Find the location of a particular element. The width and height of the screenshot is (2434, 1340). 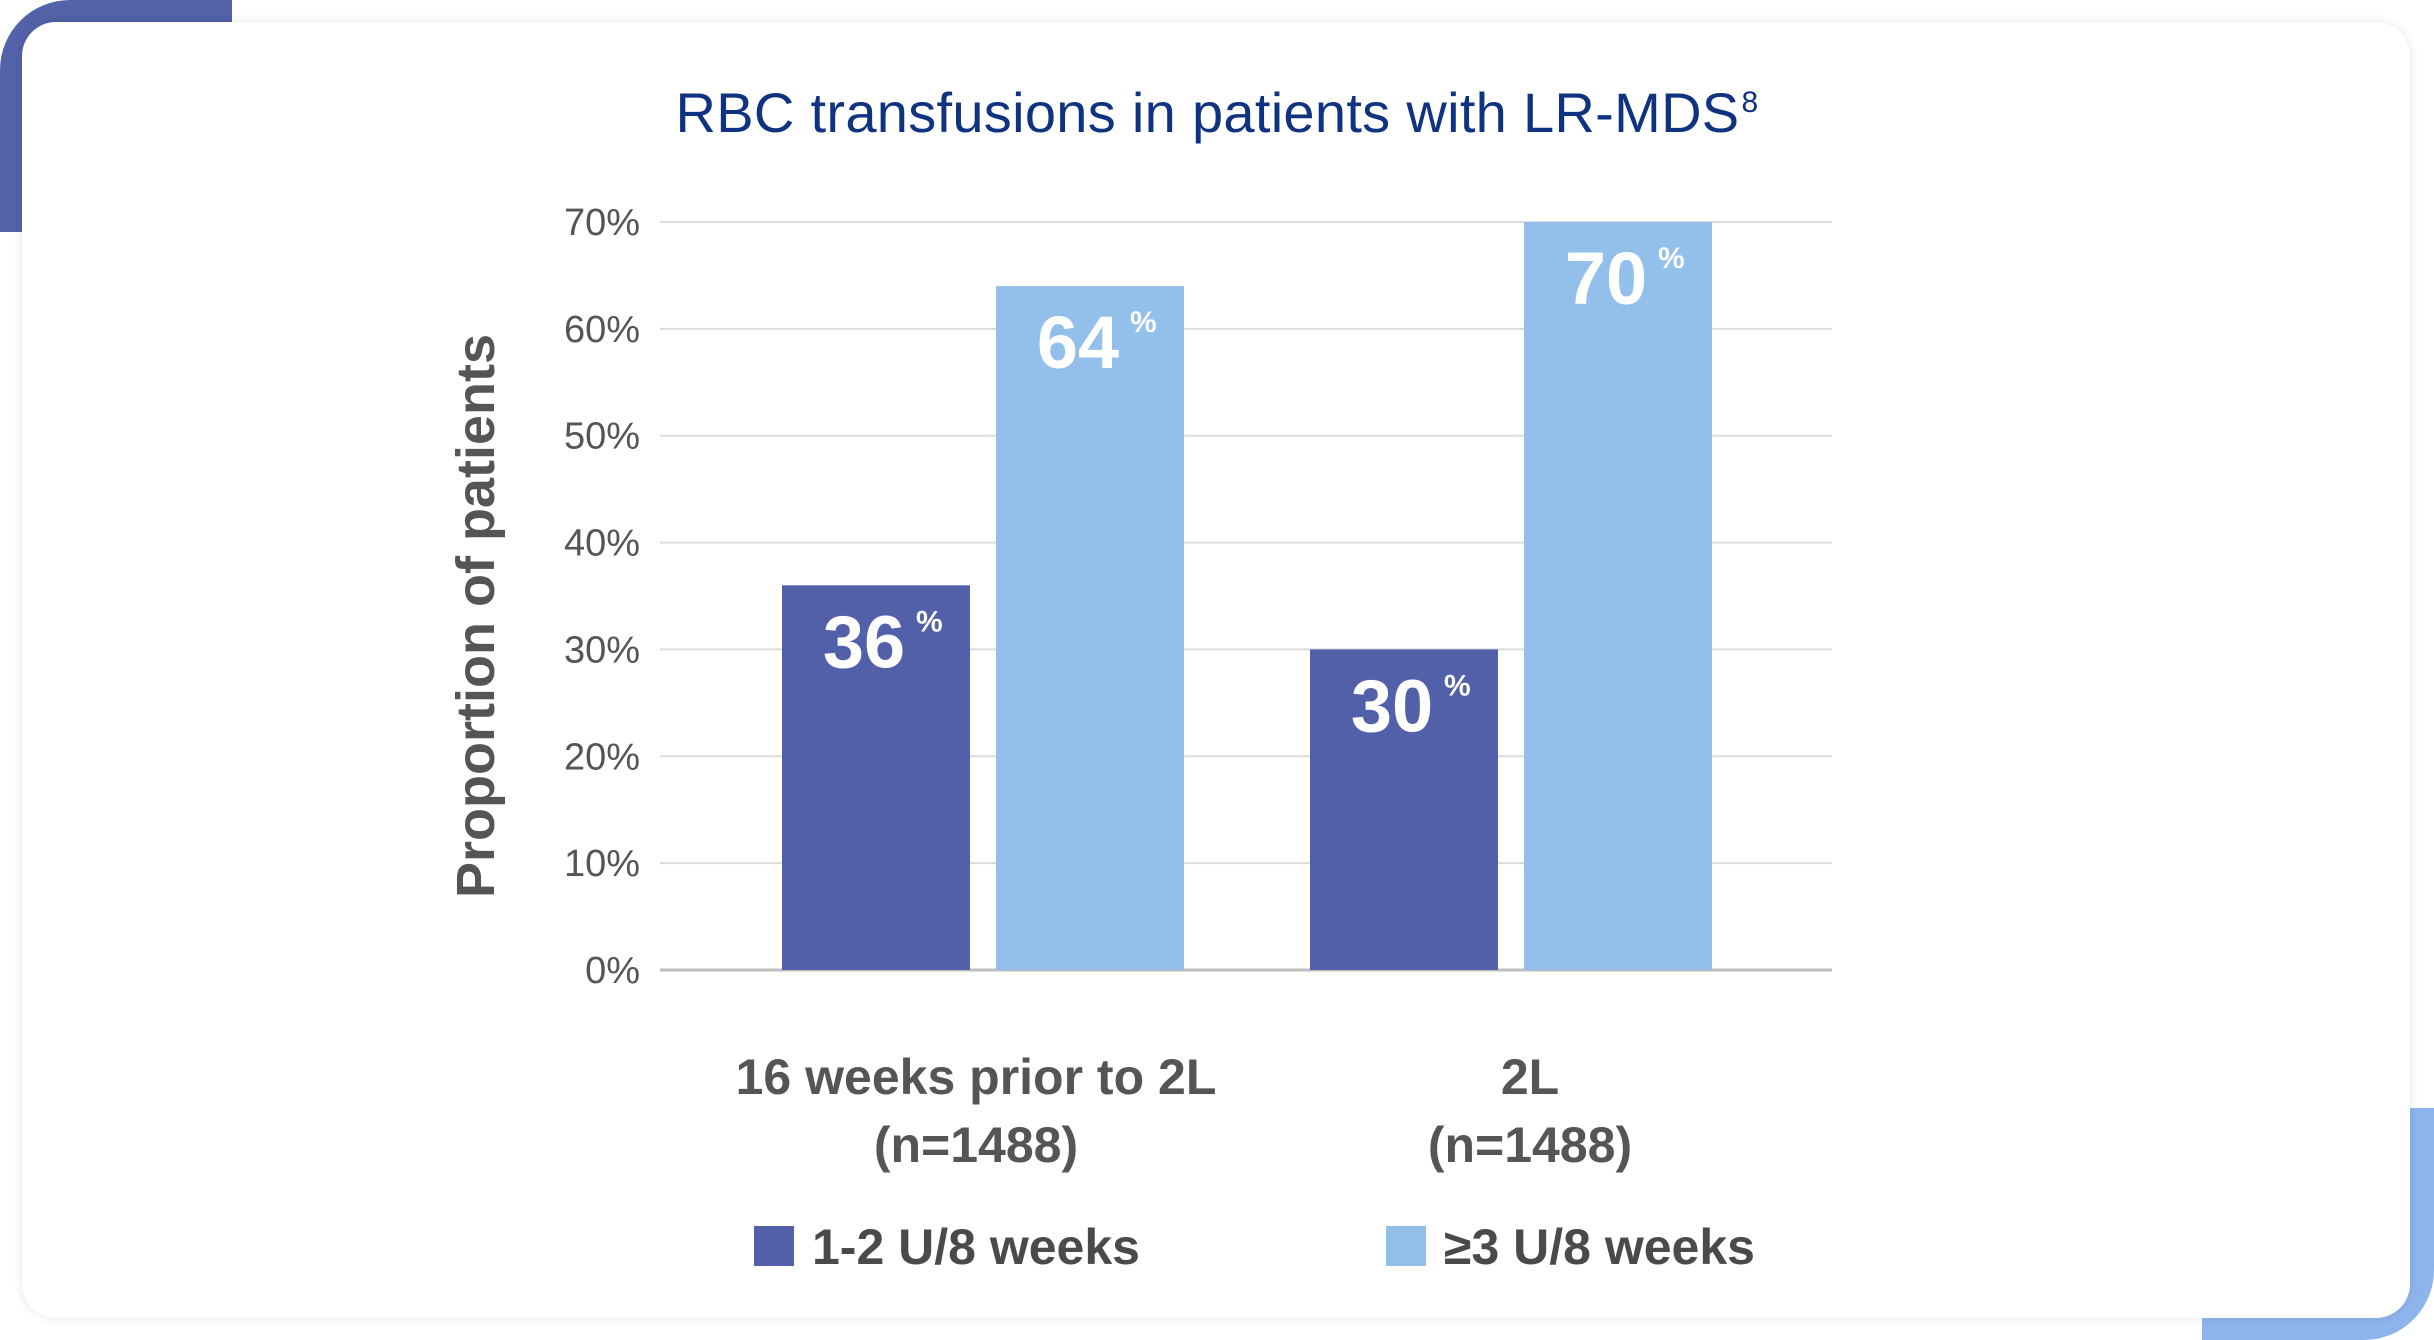

chart-title-text: RBC transfusions in patients with LR-MDS is located at coordinates (1207, 112).